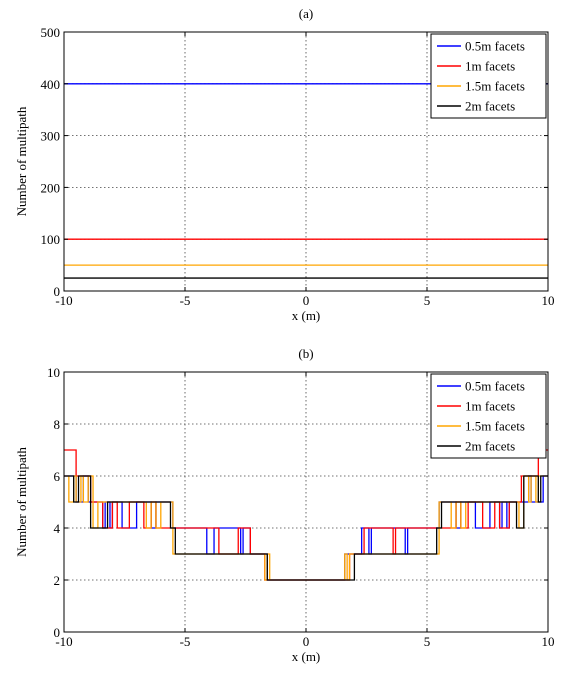 The height and width of the screenshot is (680, 561). Describe the element at coordinates (57, 580) in the screenshot. I see `y-tick-label: 2` at that location.